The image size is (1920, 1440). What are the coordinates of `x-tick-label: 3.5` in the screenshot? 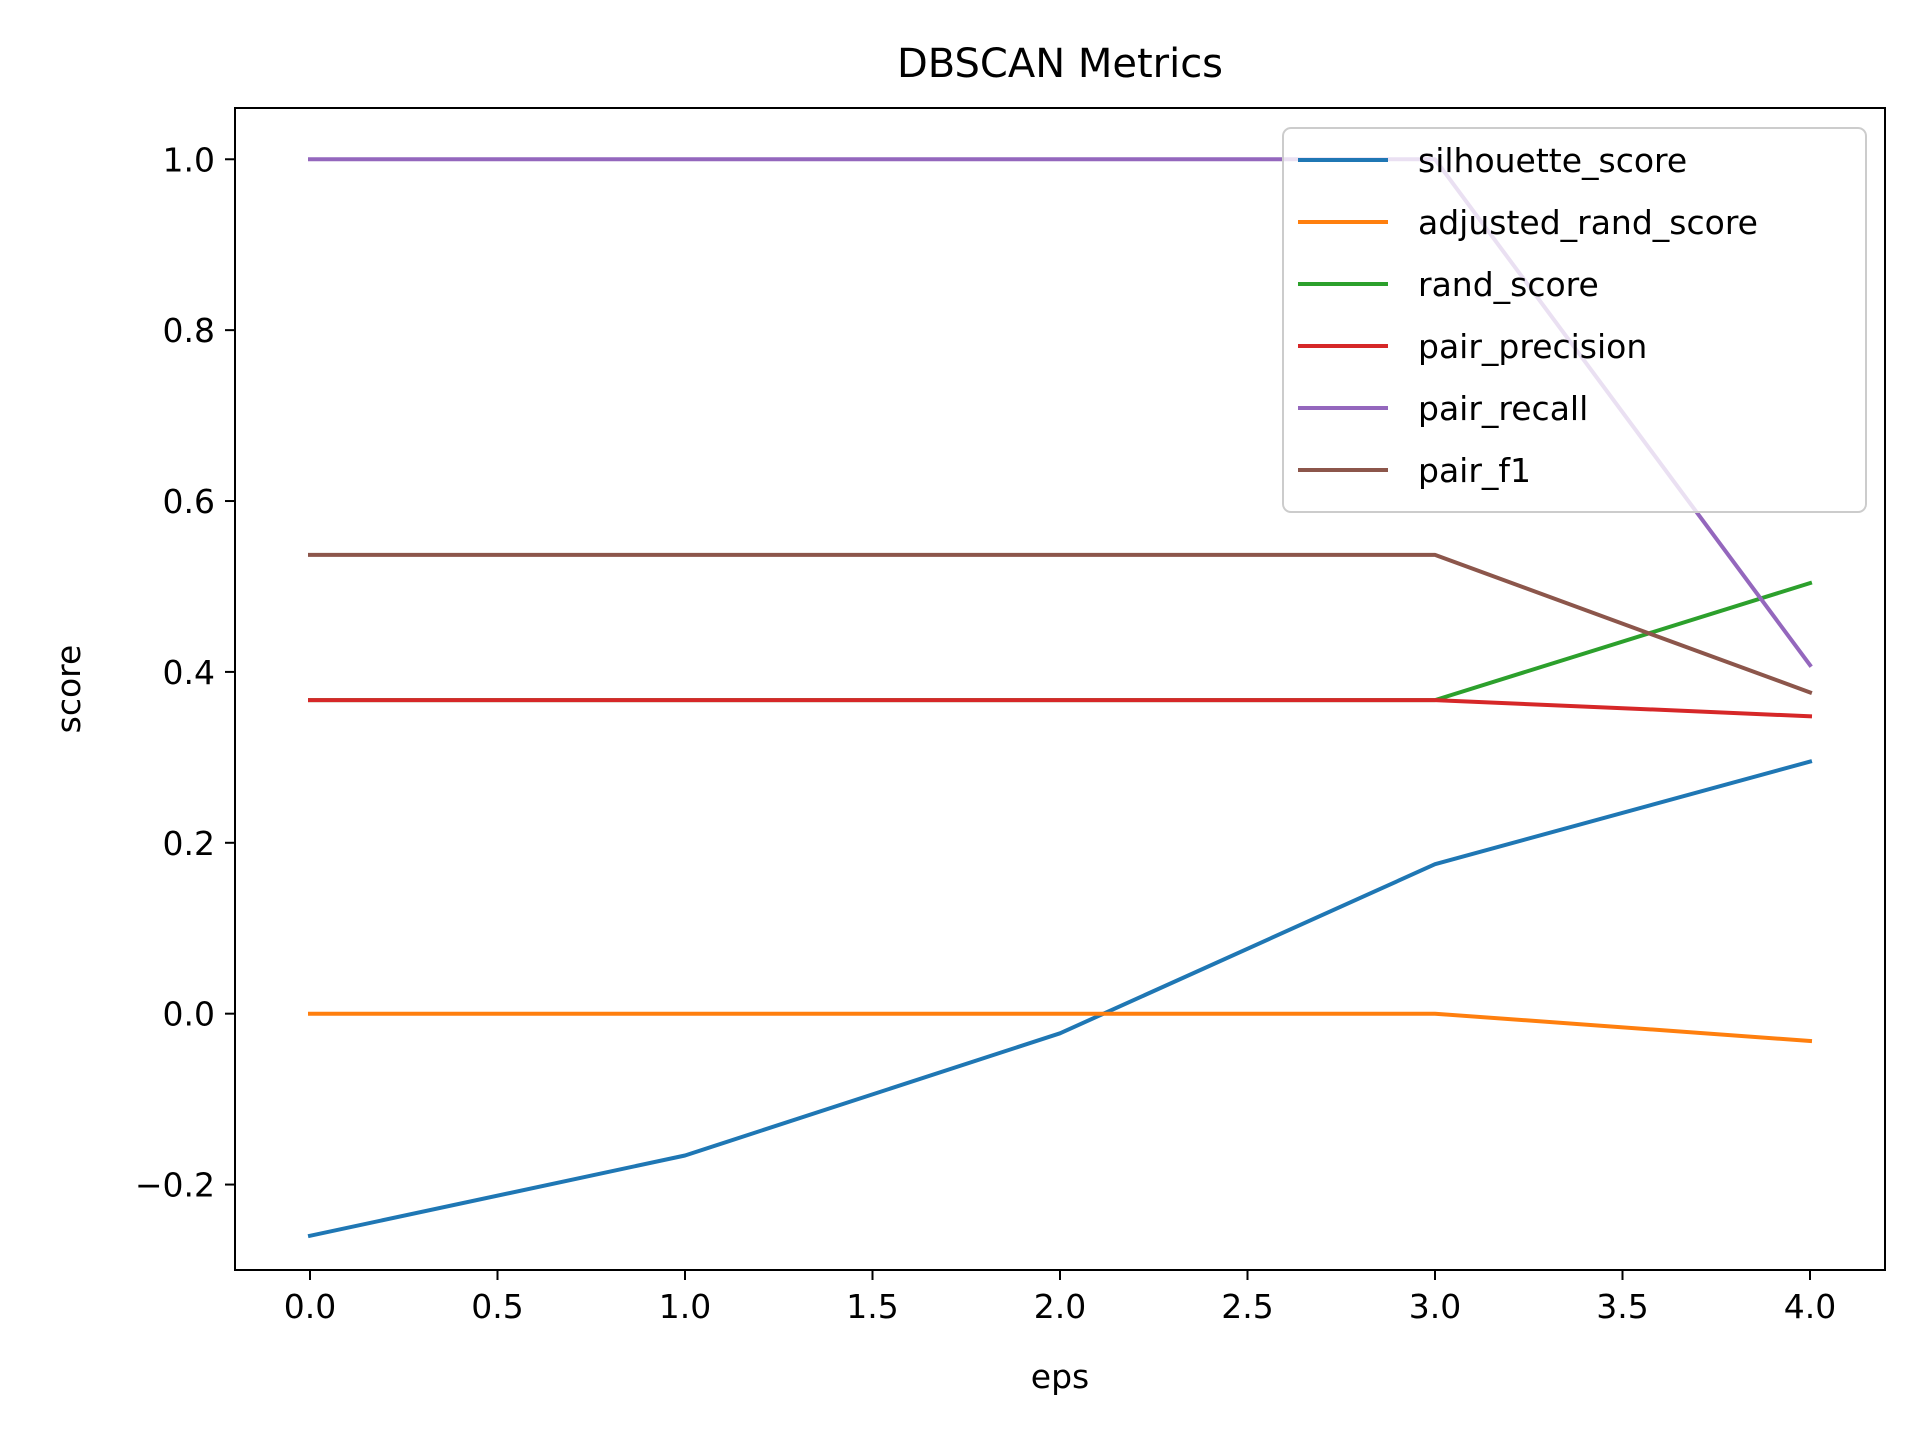 It's located at (1622, 1306).